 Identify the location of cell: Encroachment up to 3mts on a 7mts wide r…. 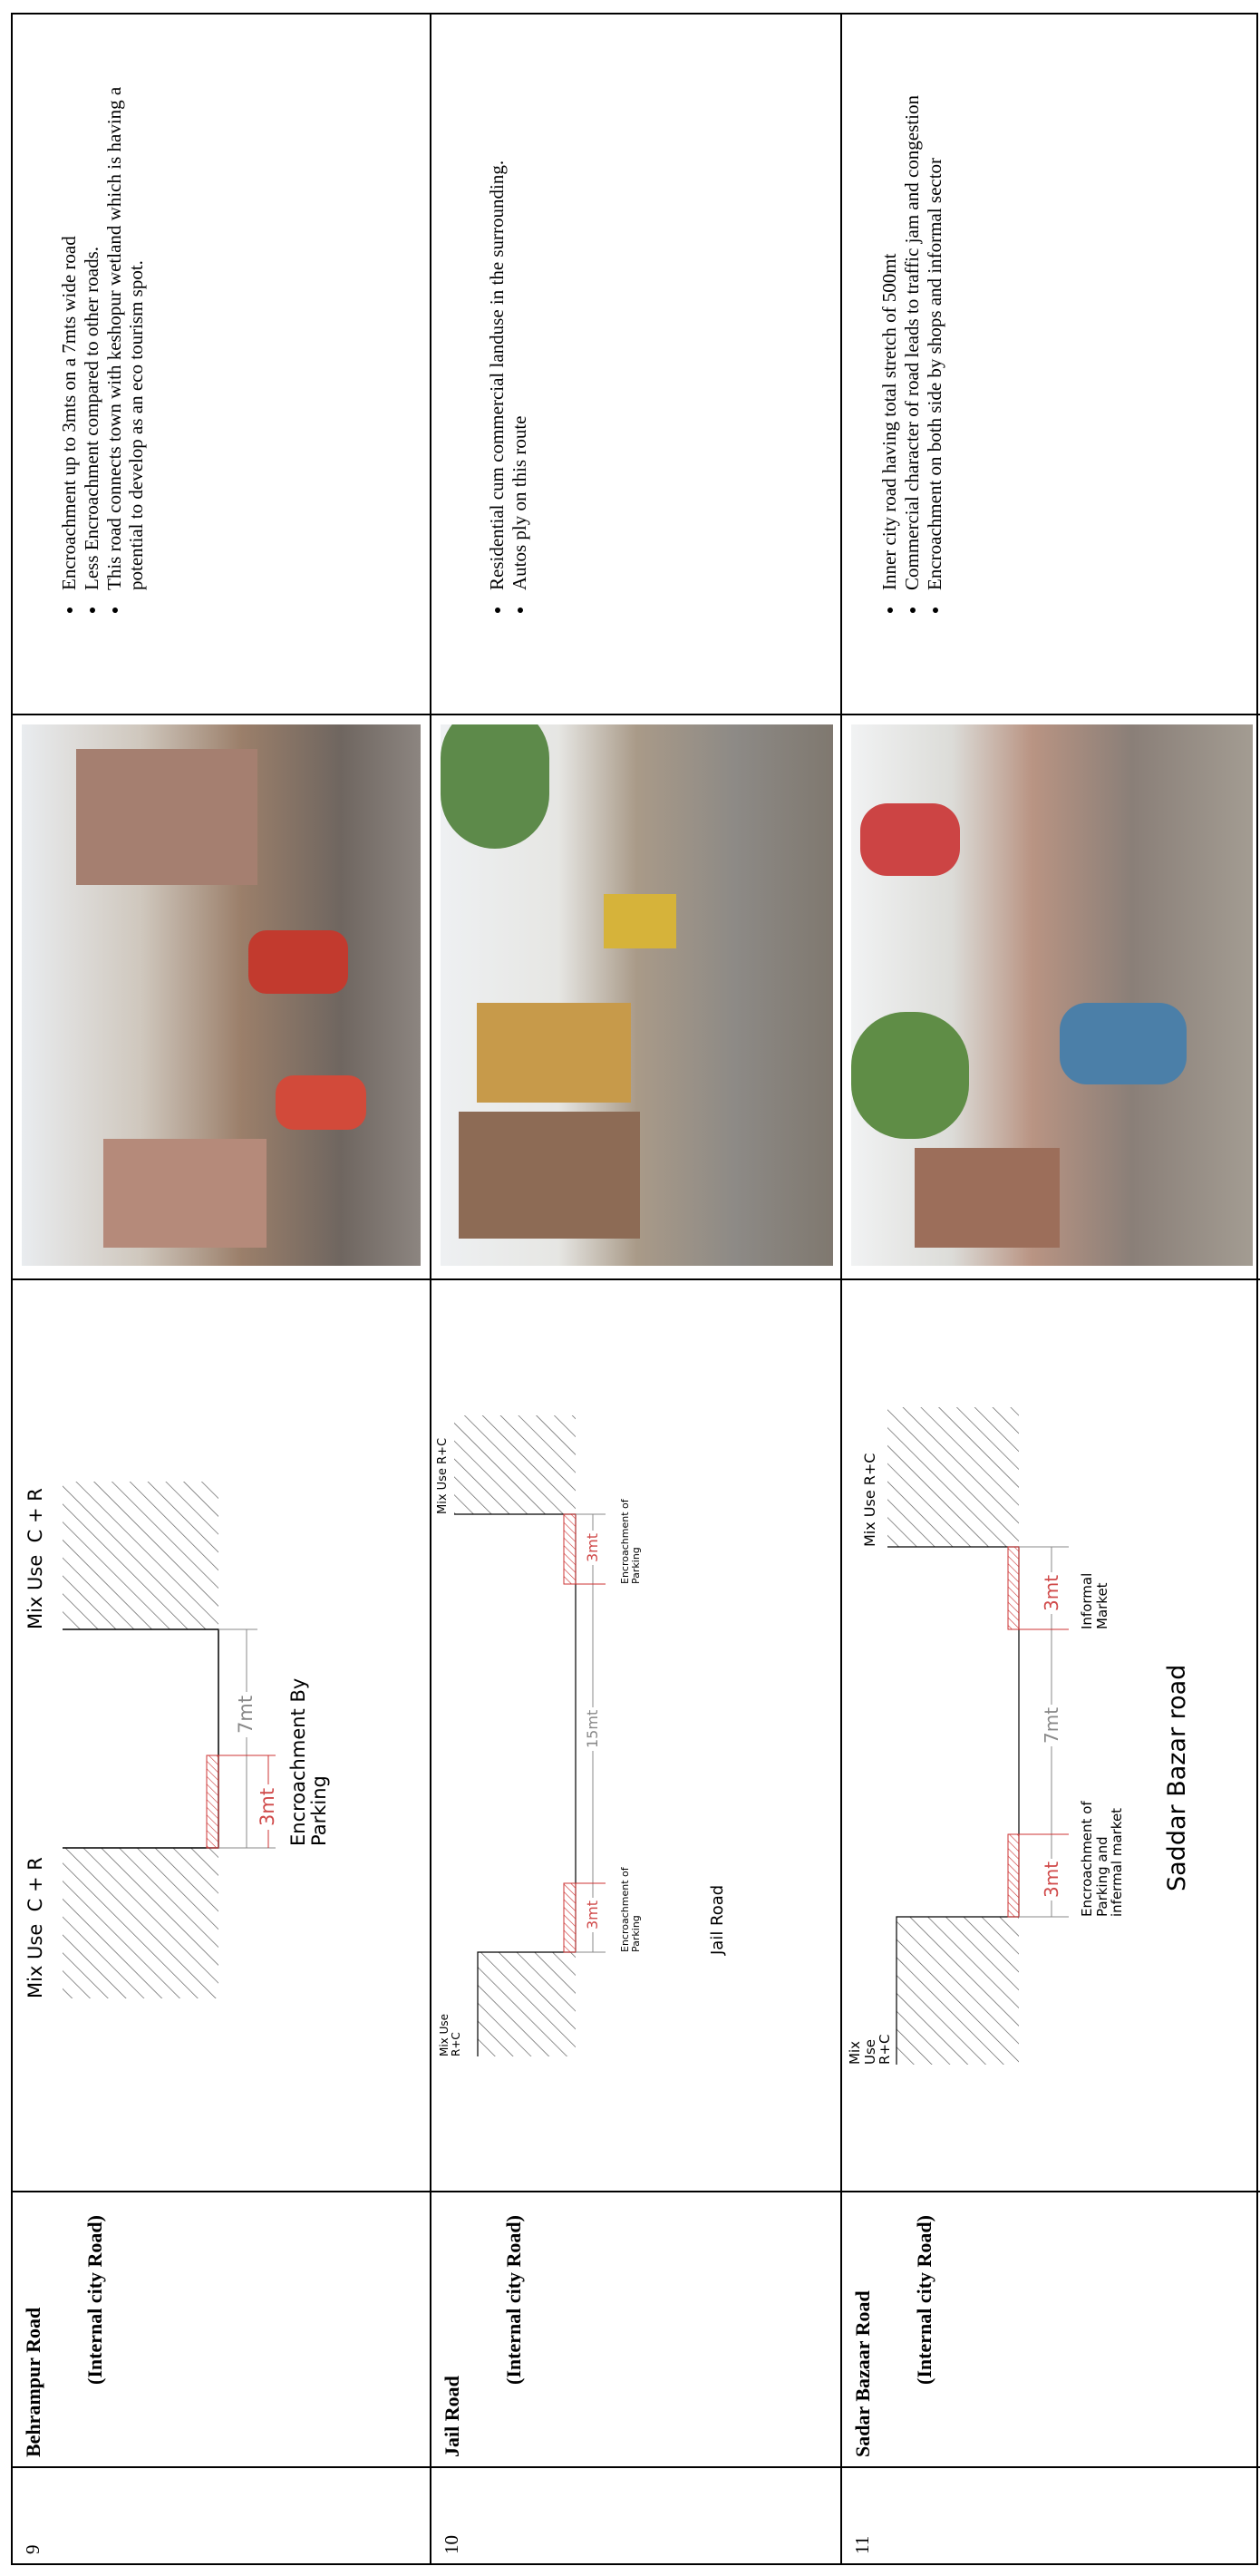
(221, 365).